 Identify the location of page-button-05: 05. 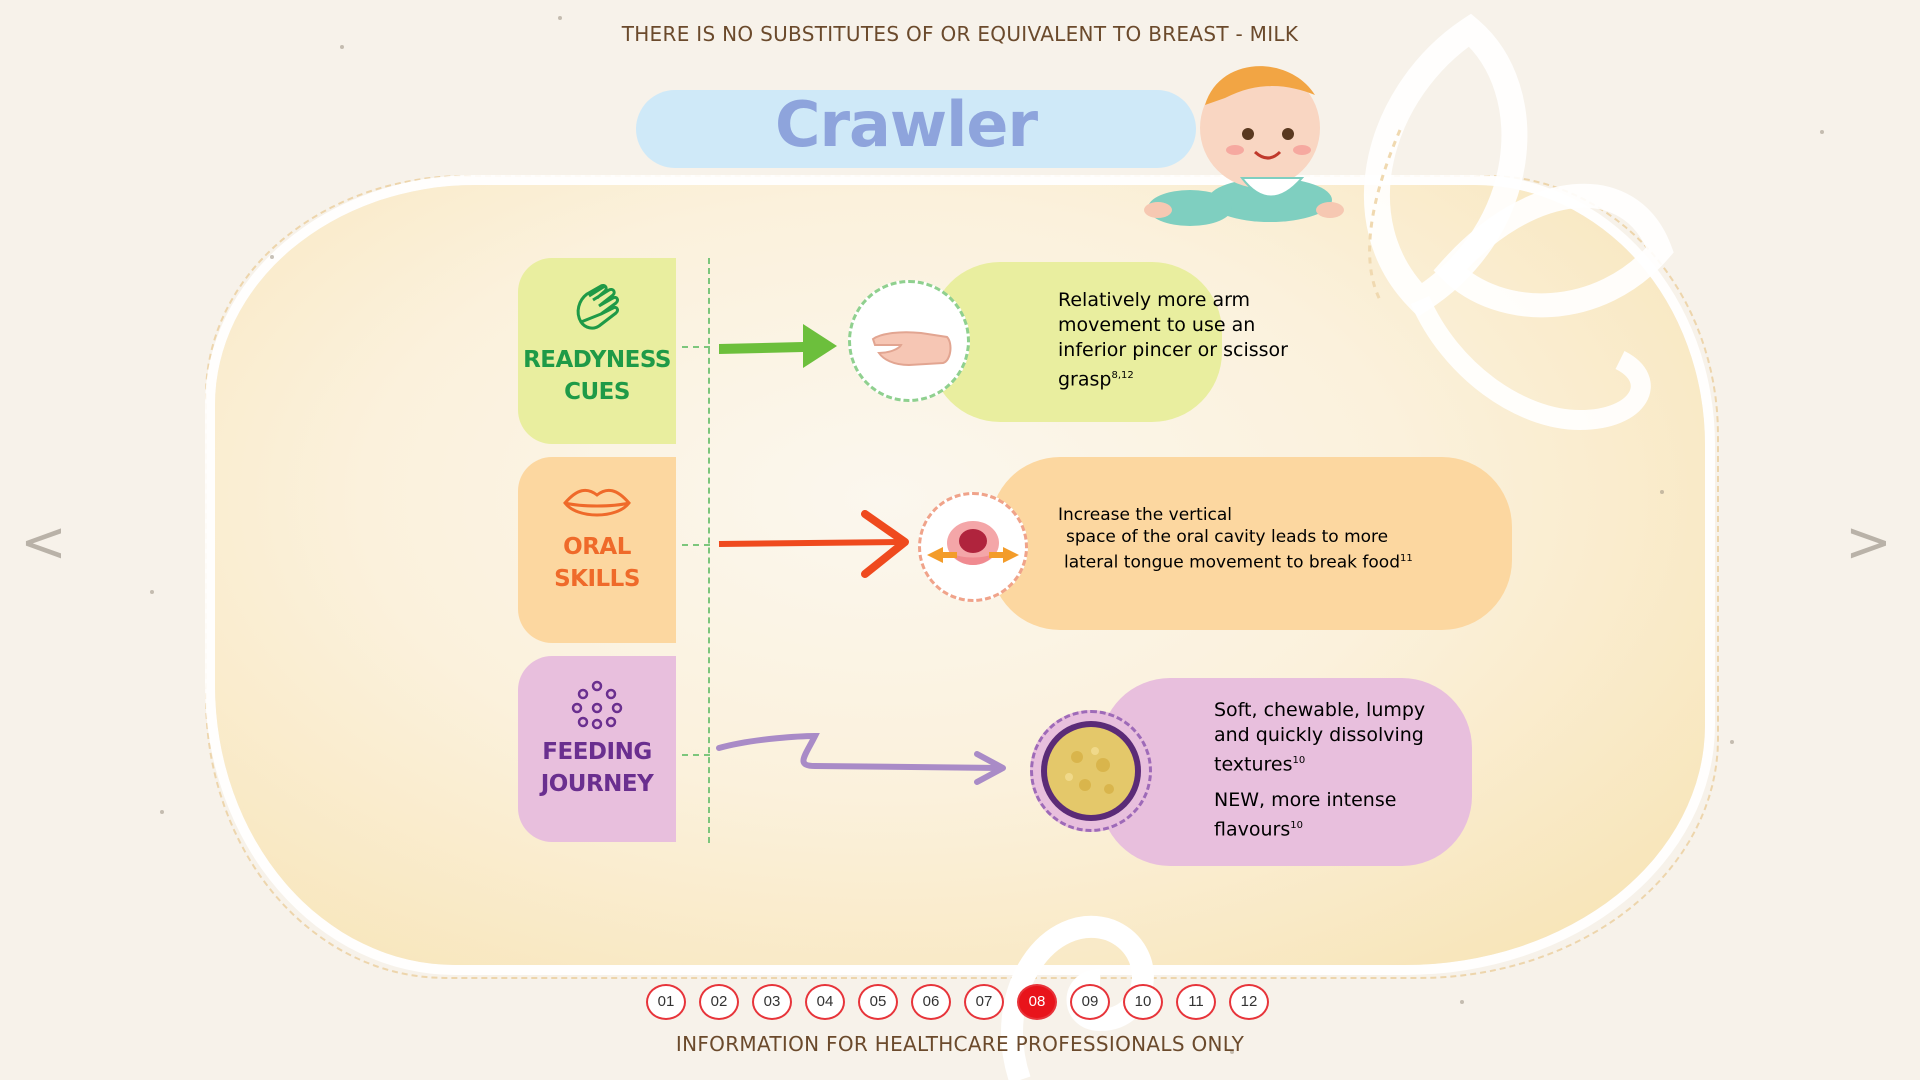
(878, 1002).